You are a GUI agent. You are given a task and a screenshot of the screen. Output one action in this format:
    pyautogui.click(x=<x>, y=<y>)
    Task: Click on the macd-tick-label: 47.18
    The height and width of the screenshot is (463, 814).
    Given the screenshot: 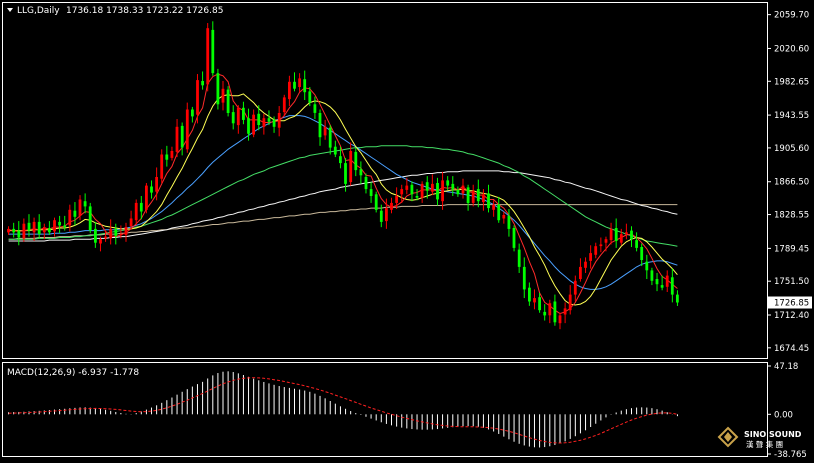 What is the action you would take?
    pyautogui.click(x=786, y=367)
    